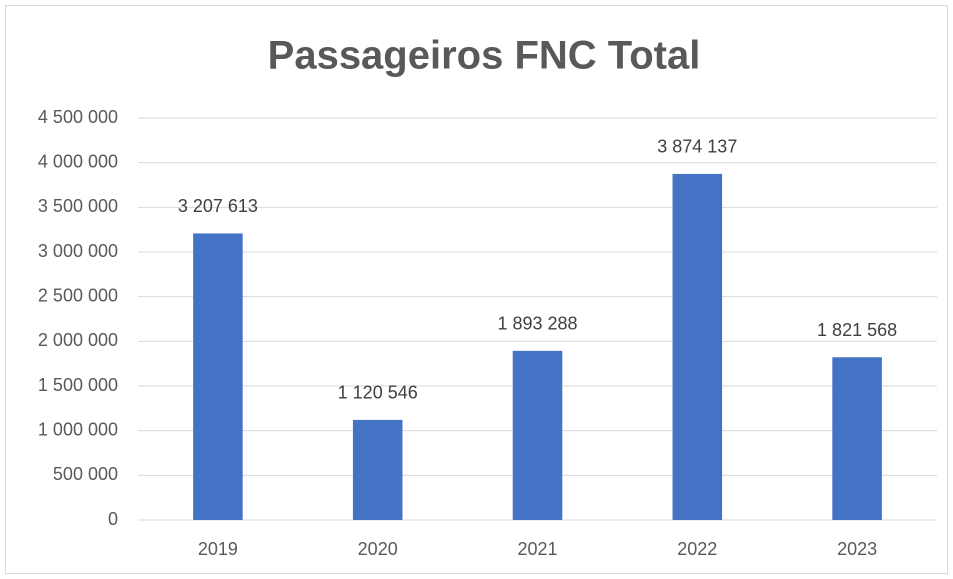  Describe the element at coordinates (218, 206) in the screenshot. I see `data-label: 3 207 613` at that location.